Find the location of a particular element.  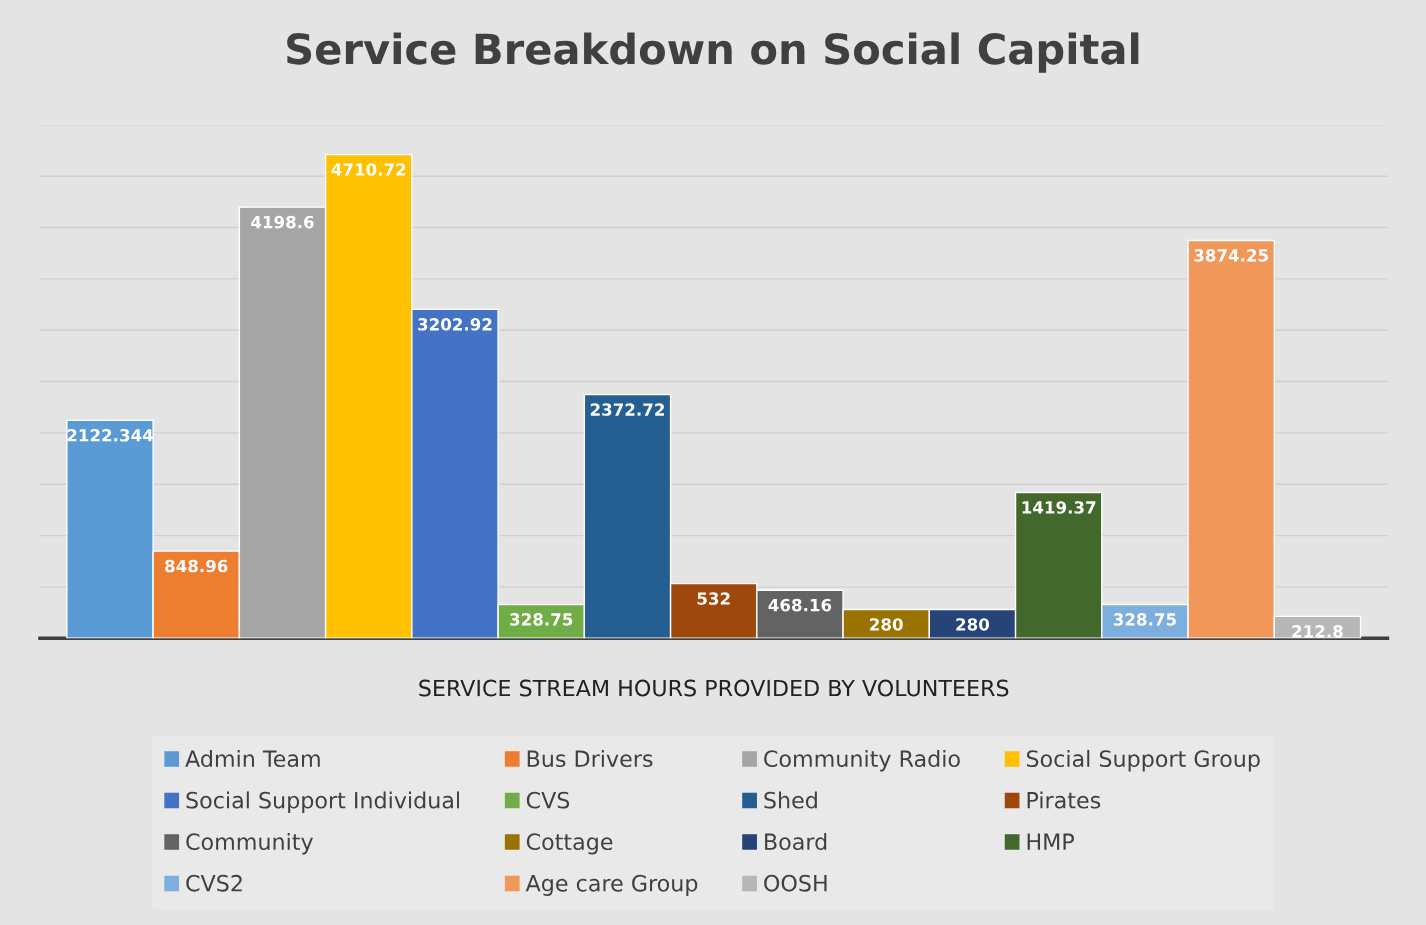

data-label: 212.8 is located at coordinates (1317, 631).